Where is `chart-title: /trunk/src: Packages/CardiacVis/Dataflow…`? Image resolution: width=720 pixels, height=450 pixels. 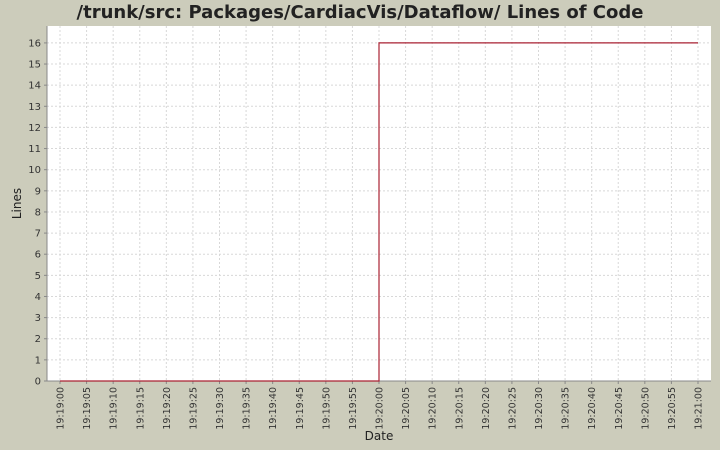 chart-title: /trunk/src: Packages/CardiacVis/Dataflow… is located at coordinates (360, 12).